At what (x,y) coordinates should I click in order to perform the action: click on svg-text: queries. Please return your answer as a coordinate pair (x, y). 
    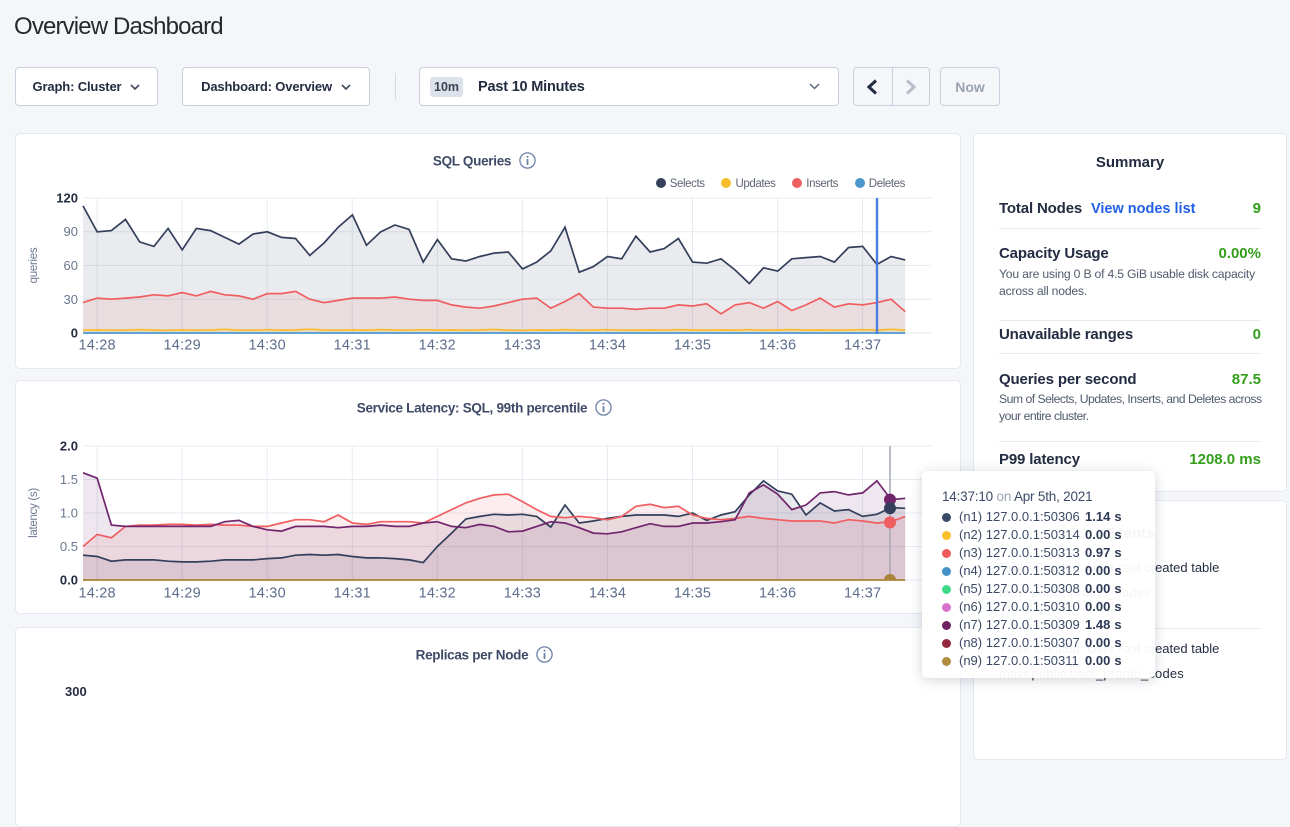
    Looking at the image, I should click on (34, 265).